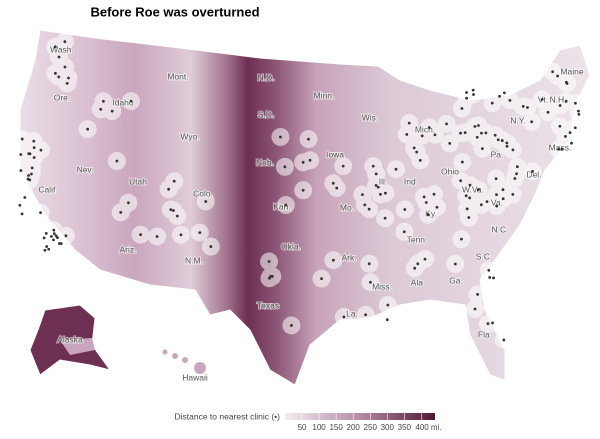 The width and height of the screenshot is (600, 439). What do you see at coordinates (291, 246) in the screenshot?
I see `state-label: Okla.` at bounding box center [291, 246].